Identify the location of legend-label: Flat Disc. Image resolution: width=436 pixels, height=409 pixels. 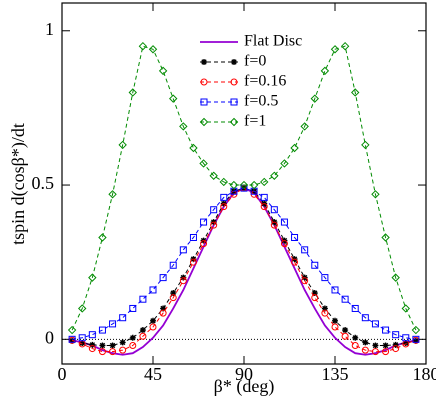
(273, 41).